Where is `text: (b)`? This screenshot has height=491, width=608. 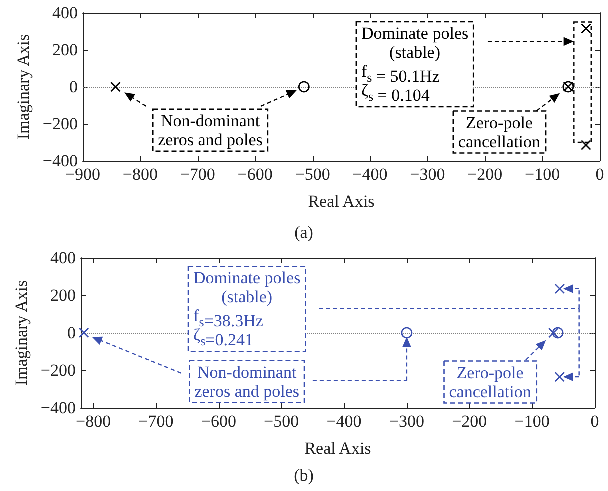 text: (b) is located at coordinates (304, 475).